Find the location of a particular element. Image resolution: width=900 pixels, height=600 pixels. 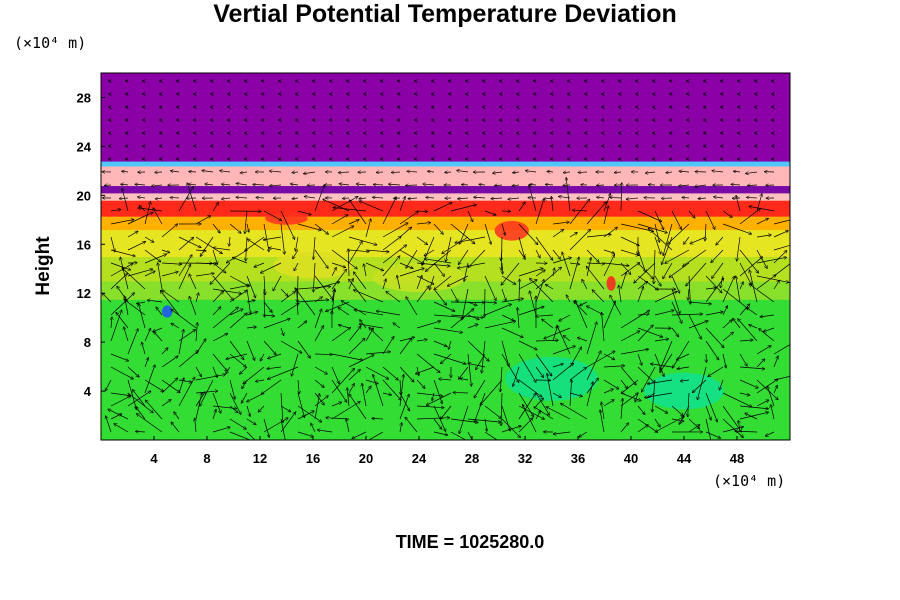

chart-title: Vertial Potential Temperature Deviation is located at coordinates (445, 14).